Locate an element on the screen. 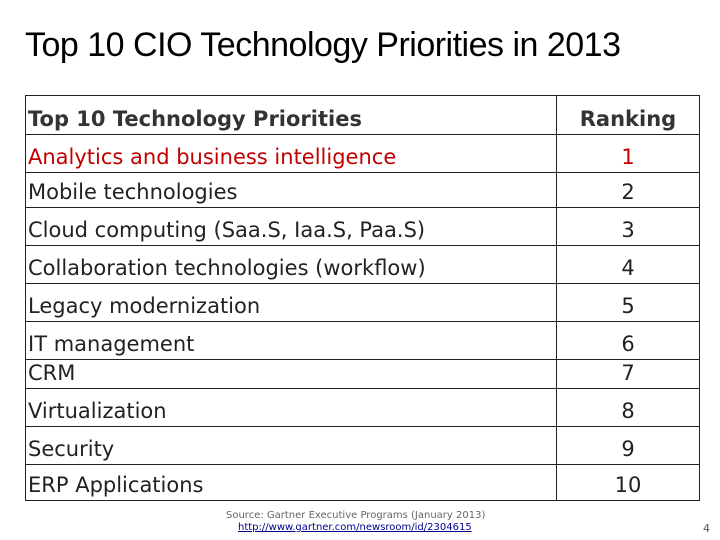 The height and width of the screenshot is (540, 720). table-header: Top 10 Technology Priorities Ranking is located at coordinates (362, 115).